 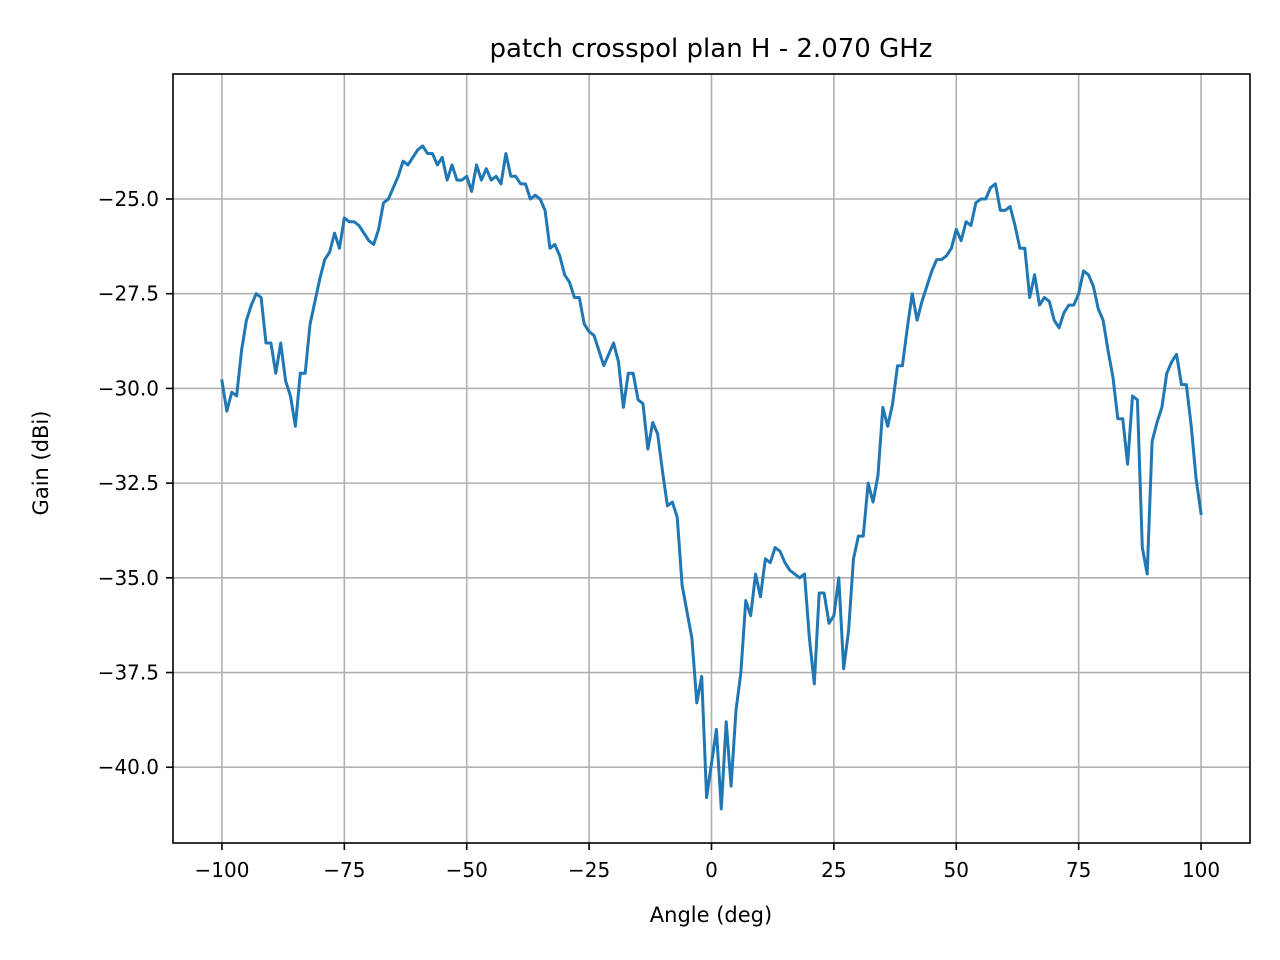 I want to click on y-tick-label: −25.0, so click(x=128, y=199).